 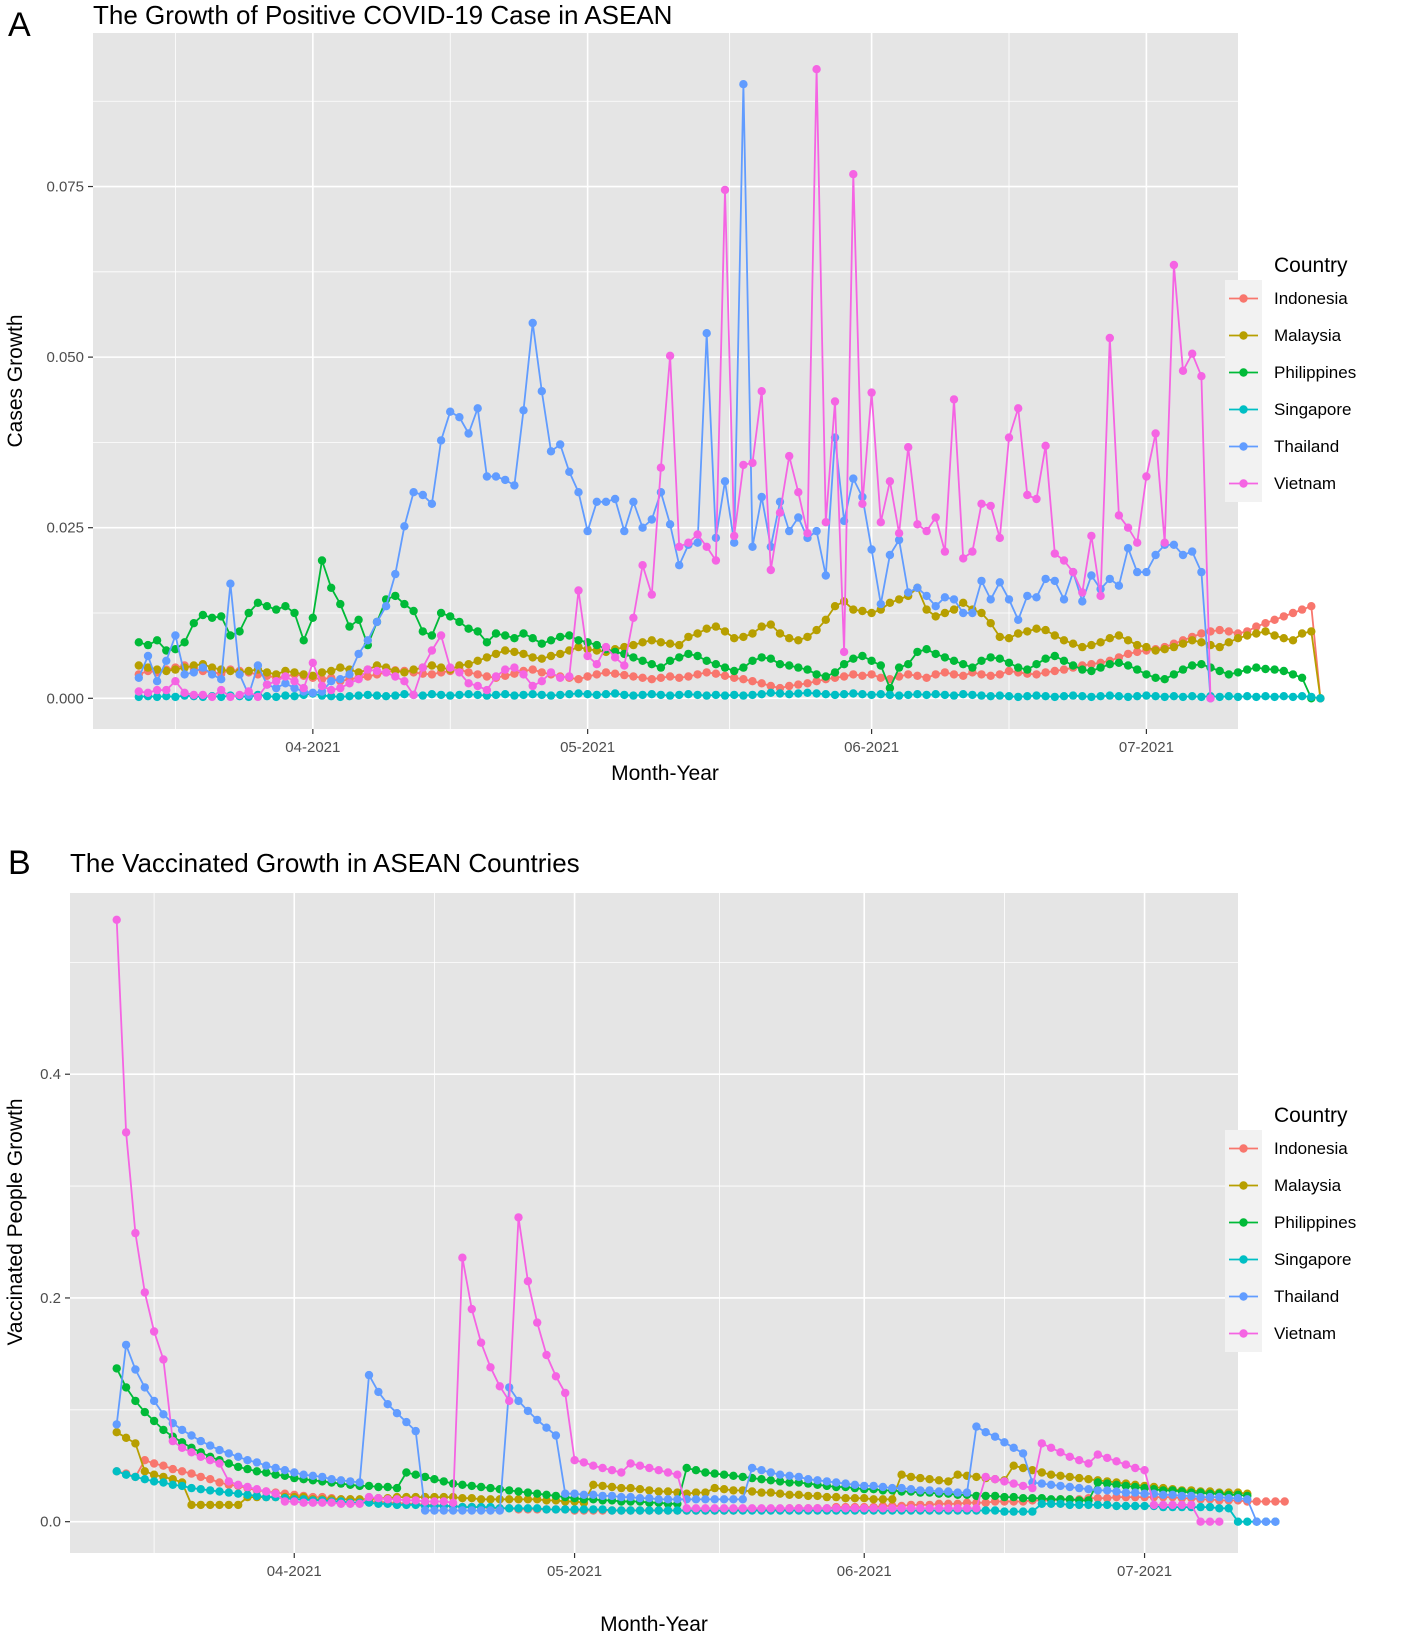 I want to click on panel-a-letter: A, so click(x=19, y=25).